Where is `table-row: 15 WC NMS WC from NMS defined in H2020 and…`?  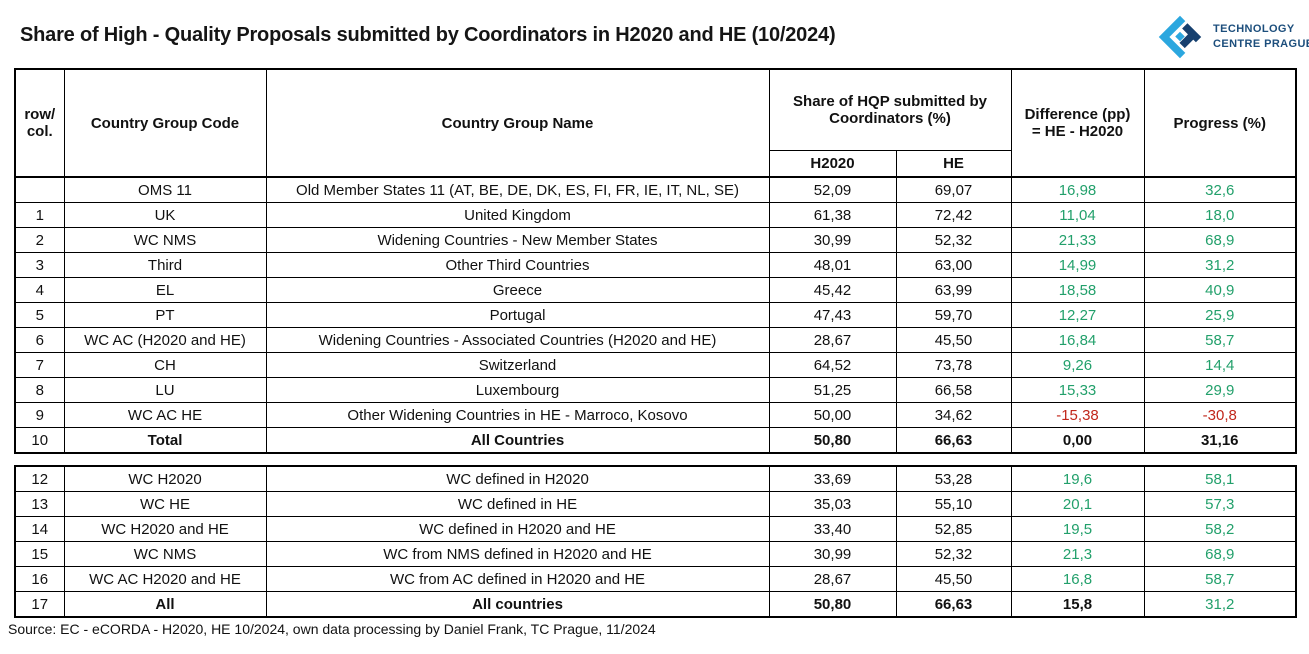 table-row: 15 WC NMS WC from NMS defined in H2020 and… is located at coordinates (655, 554).